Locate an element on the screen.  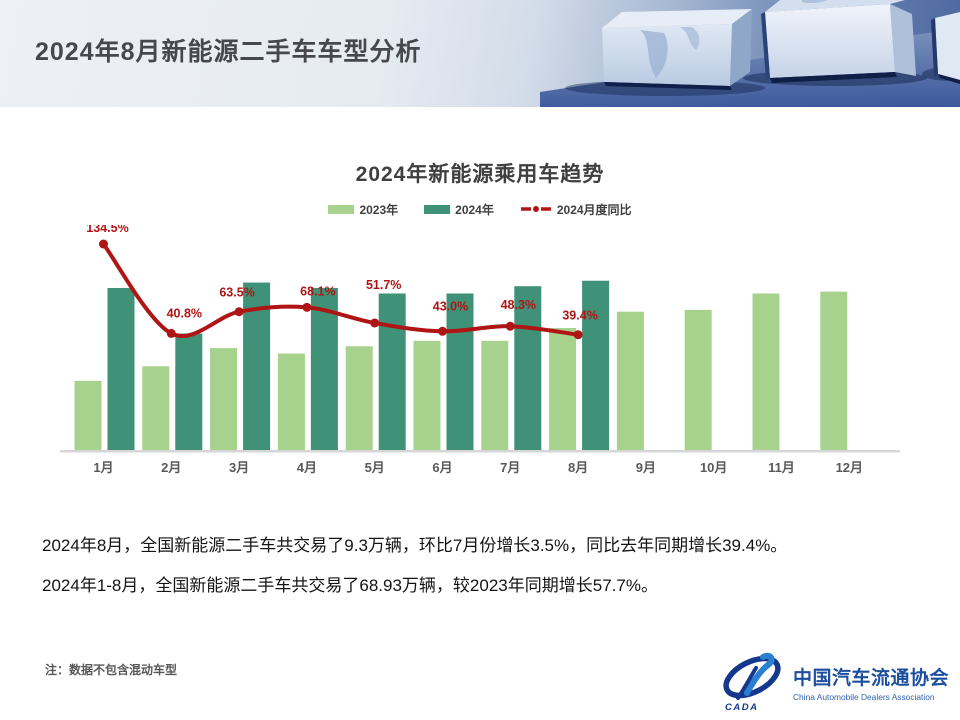
percent-label: 51.7% is located at coordinates (383, 285).